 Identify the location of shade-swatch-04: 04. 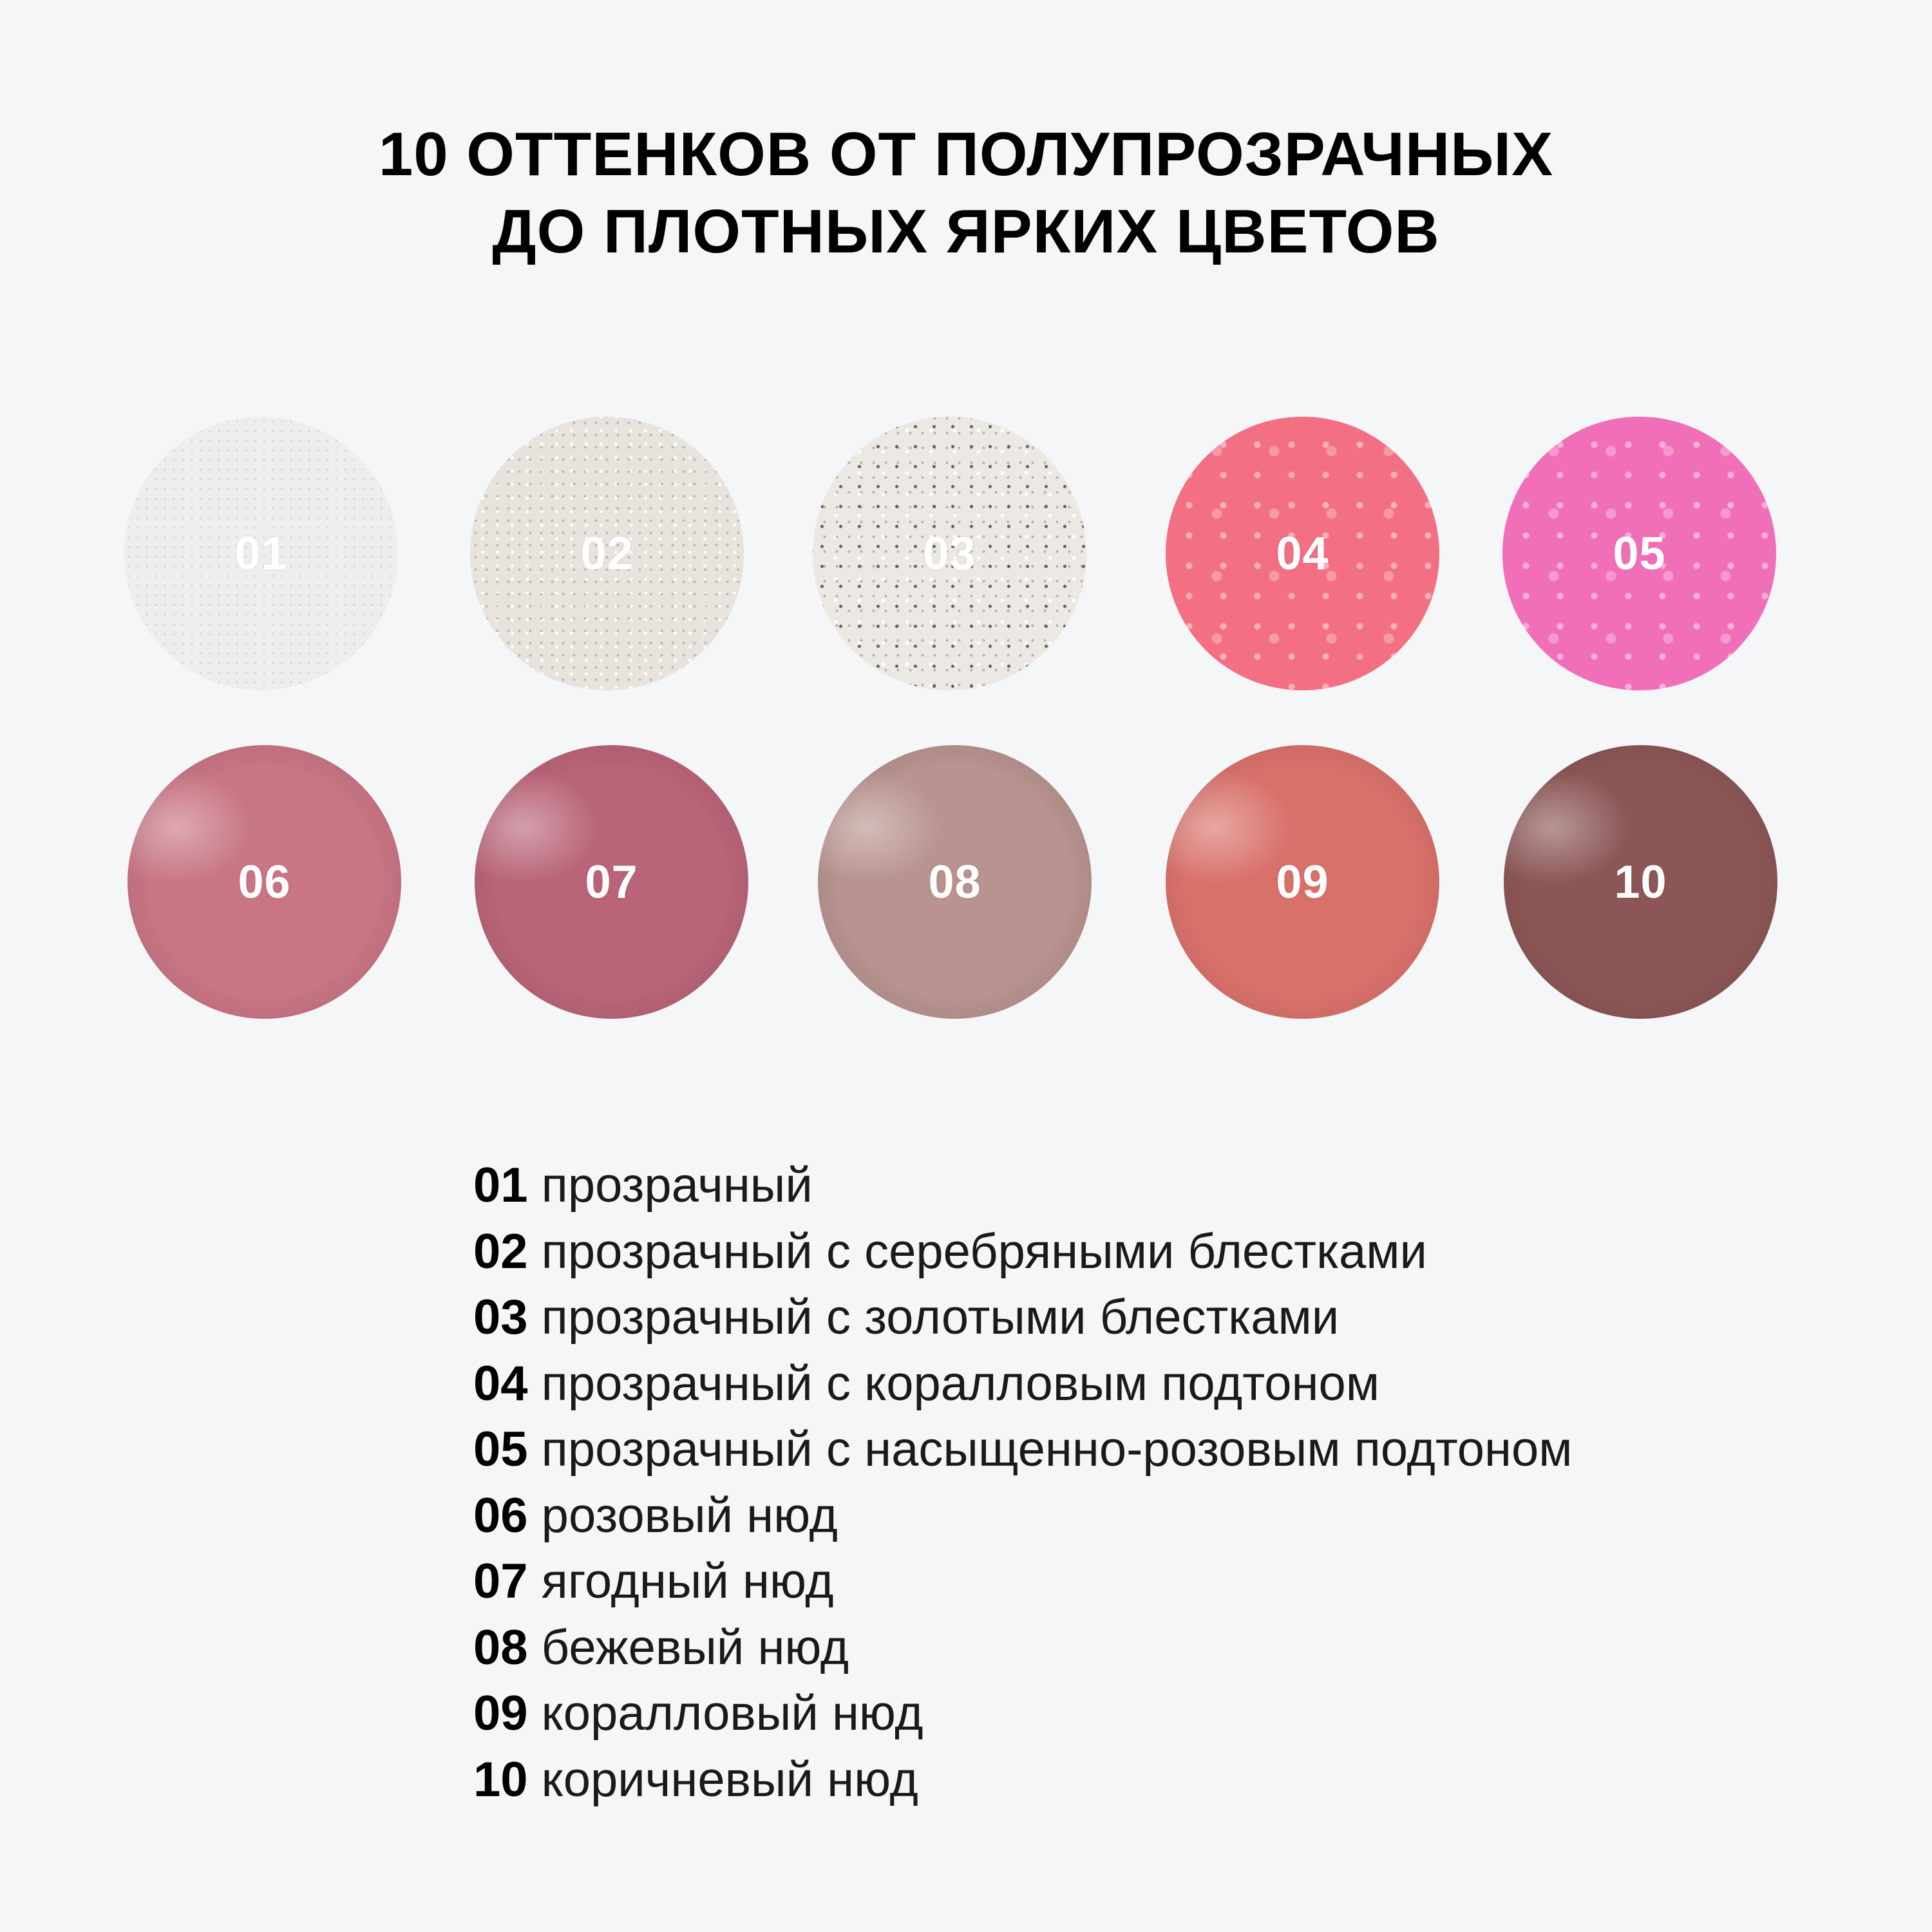
(1302, 554).